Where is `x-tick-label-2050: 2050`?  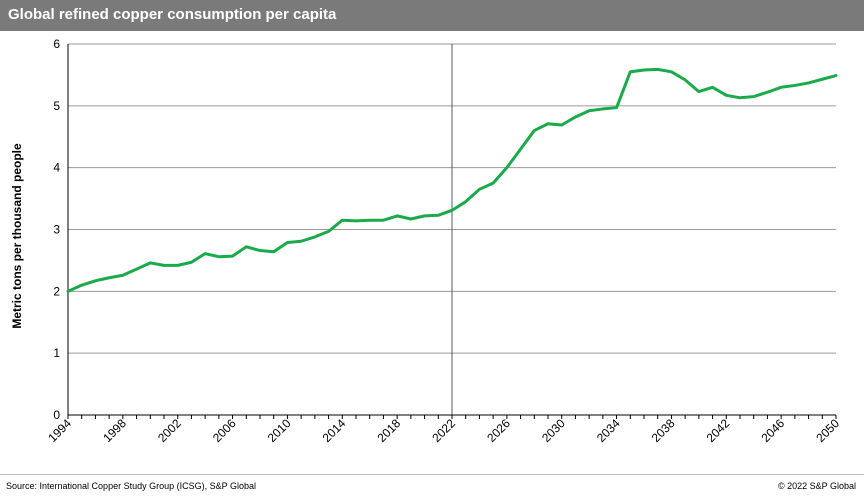
x-tick-label-2050: 2050 is located at coordinates (827, 430).